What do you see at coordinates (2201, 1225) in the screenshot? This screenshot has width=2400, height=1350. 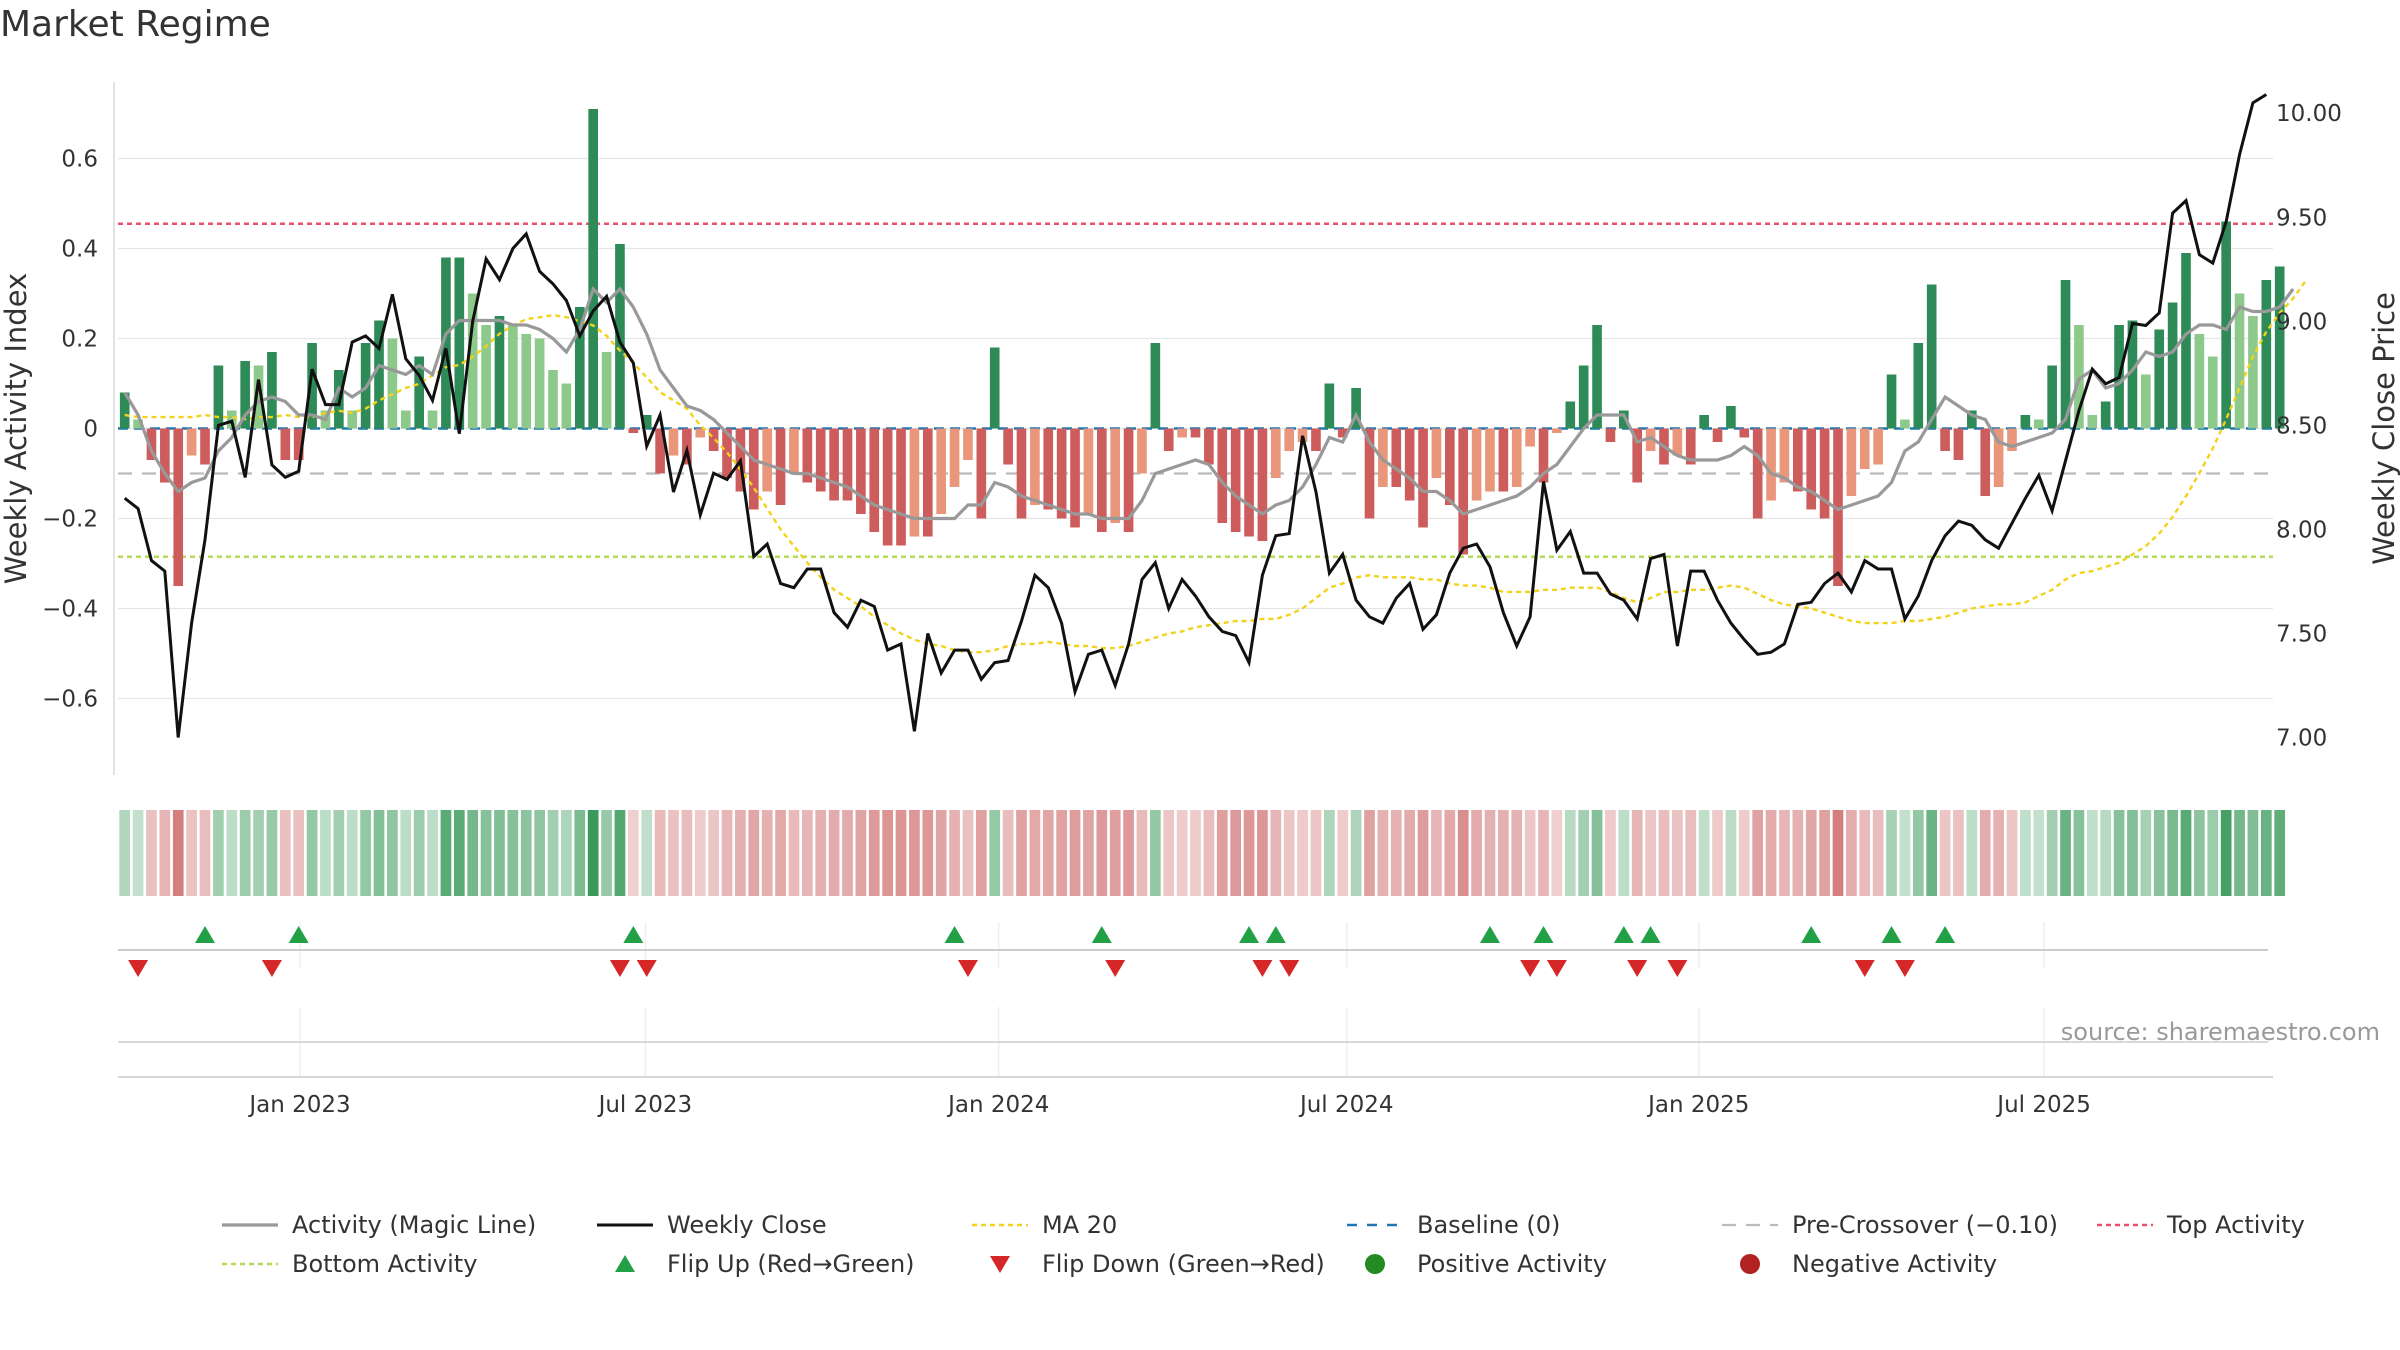 I see `legend-top-activity: Top Activity` at bounding box center [2201, 1225].